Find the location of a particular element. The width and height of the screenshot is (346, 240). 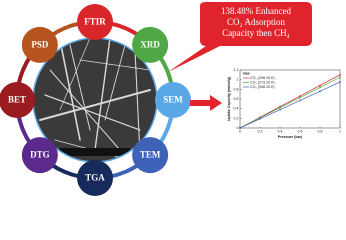

node-label: SEM is located at coordinates (173, 100).